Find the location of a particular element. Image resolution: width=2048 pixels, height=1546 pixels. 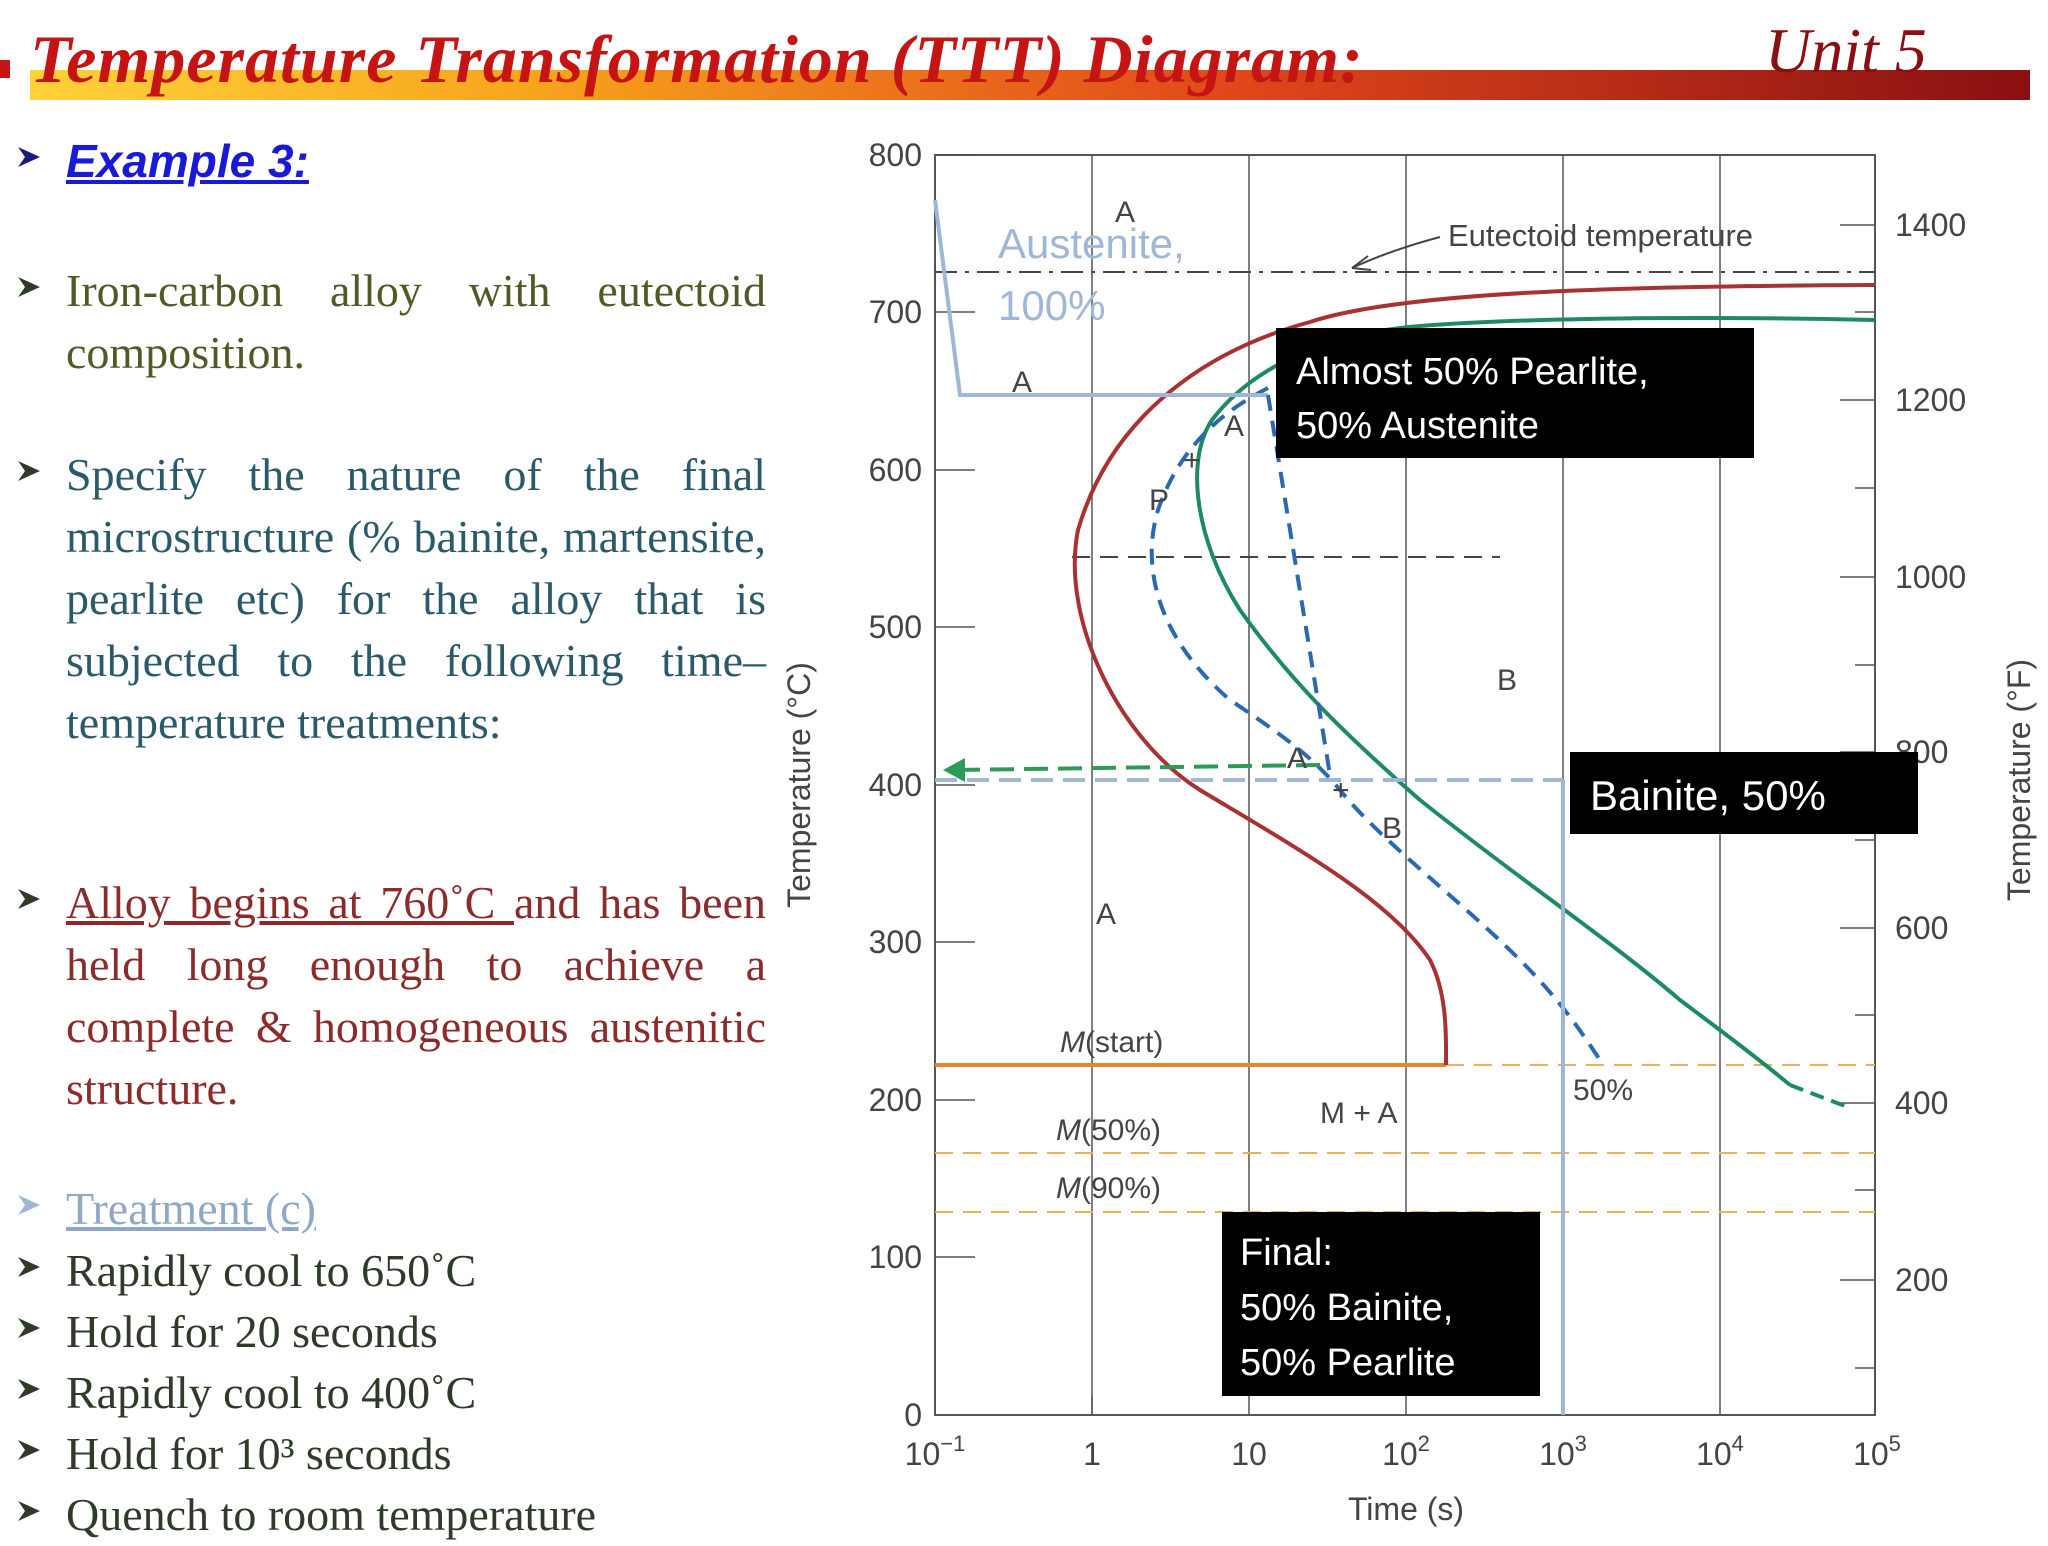

y-right-tick-label: 1000 is located at coordinates (1930, 577).